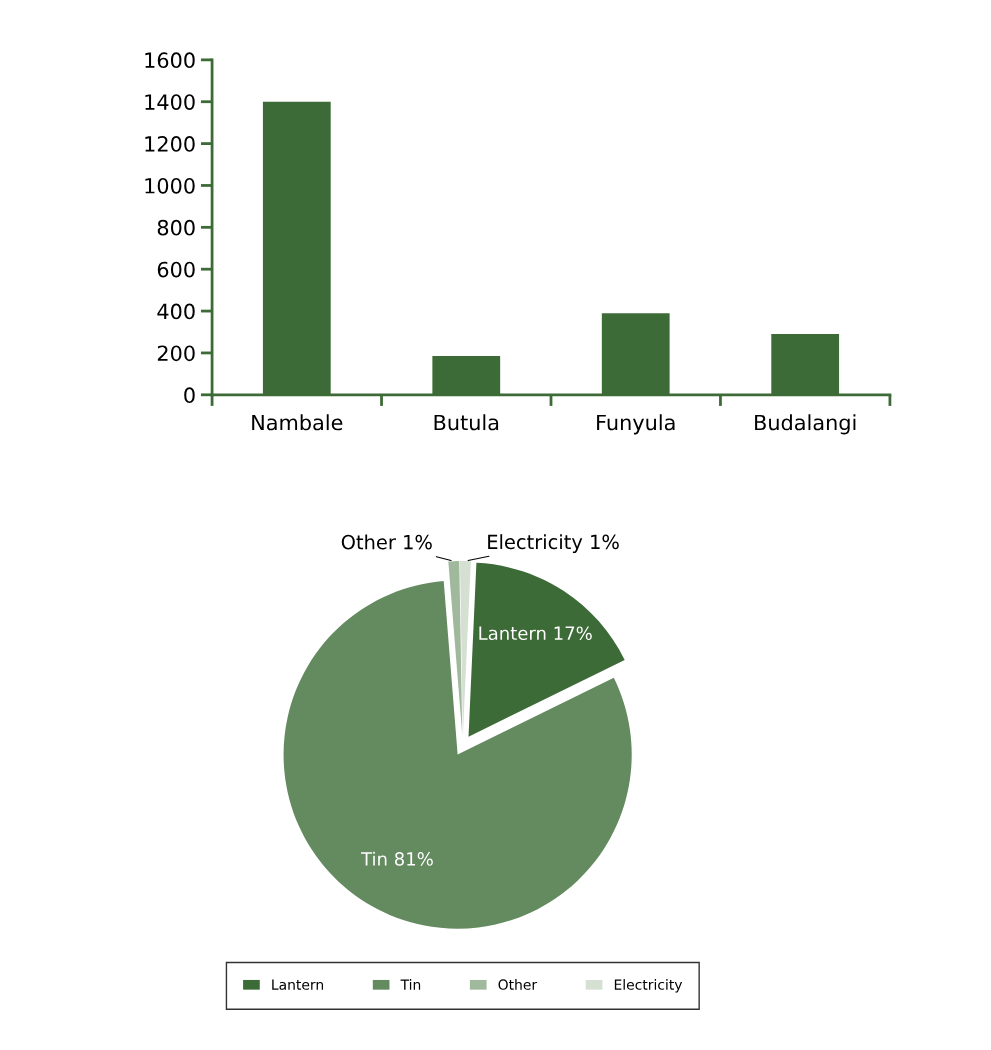  What do you see at coordinates (386, 542) in the screenshot?
I see `data-label: Other 1%` at bounding box center [386, 542].